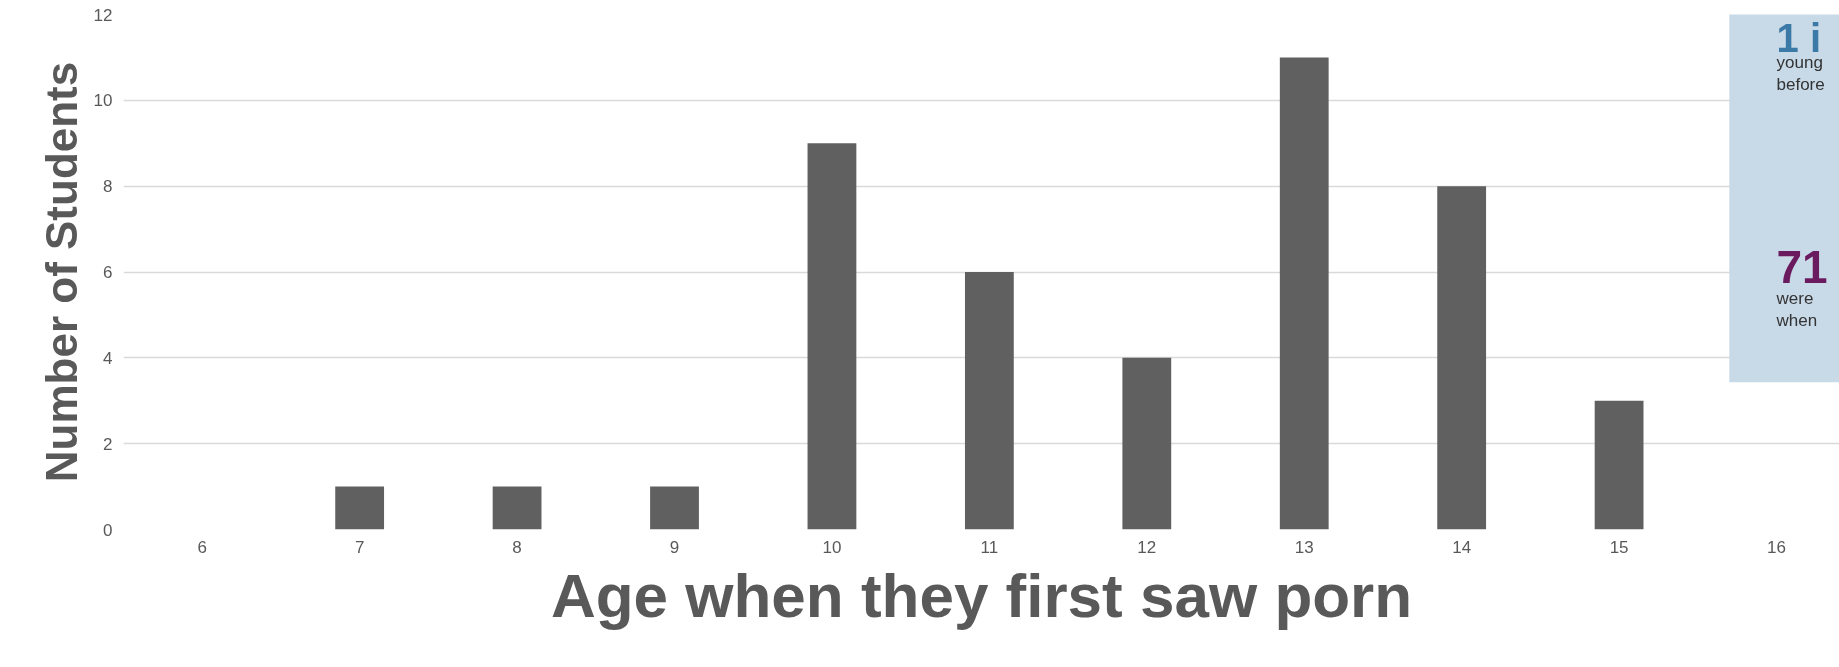 The height and width of the screenshot is (667, 1839). Describe the element at coordinates (108, 272) in the screenshot. I see `y-tick-label: 6` at that location.